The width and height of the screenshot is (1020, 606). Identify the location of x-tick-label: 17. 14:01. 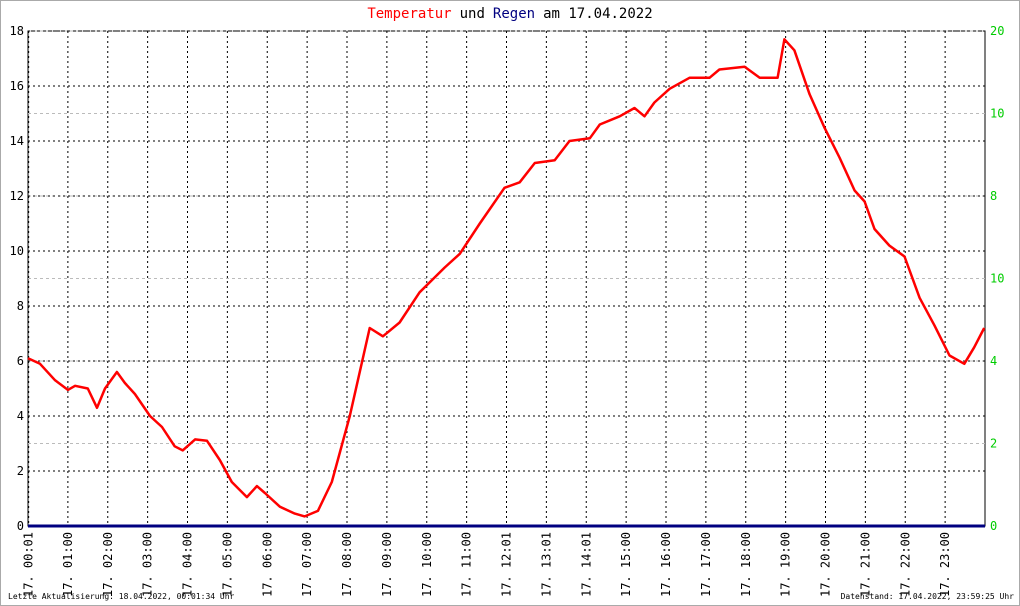
(586, 564).